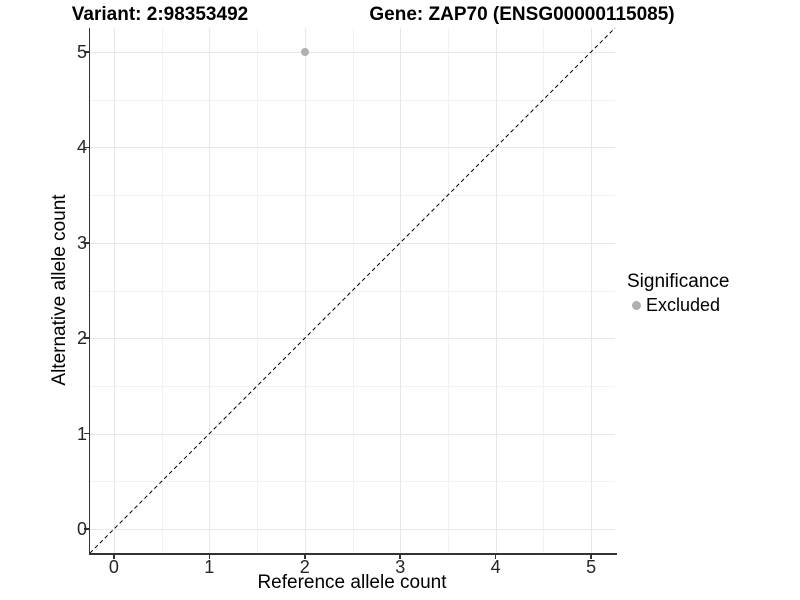  I want to click on legend-item-excluded: Excluded, so click(678, 305).